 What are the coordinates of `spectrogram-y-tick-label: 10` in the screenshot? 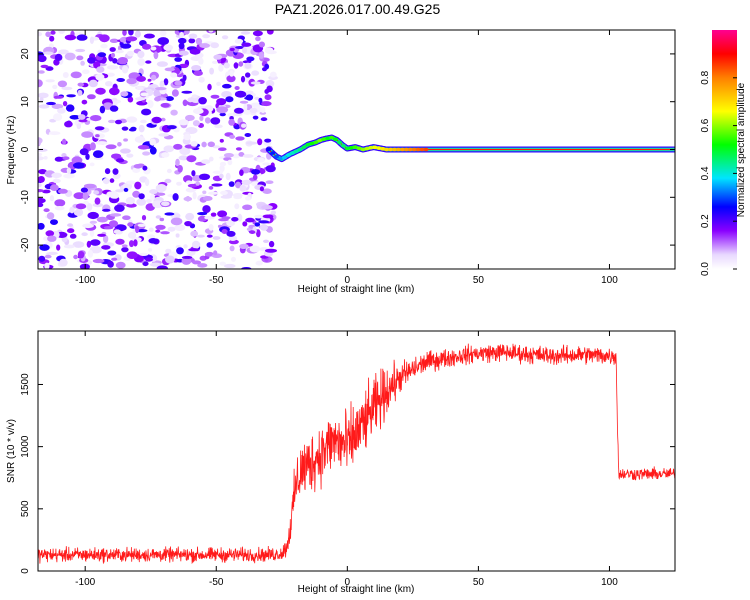 It's located at (25, 102).